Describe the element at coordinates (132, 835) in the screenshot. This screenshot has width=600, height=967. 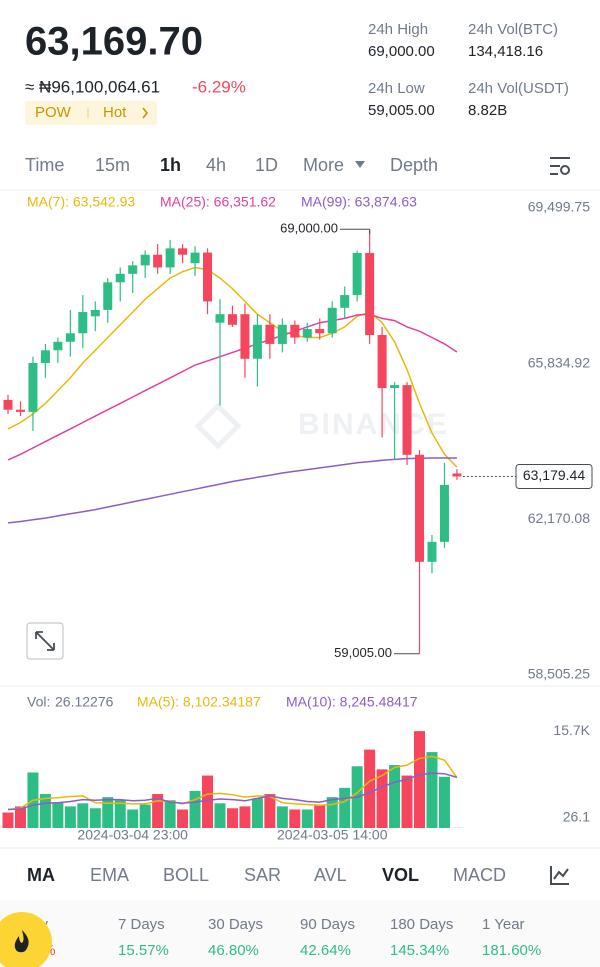
I see `x-tick-label: 2024-03-04 23:00` at that location.